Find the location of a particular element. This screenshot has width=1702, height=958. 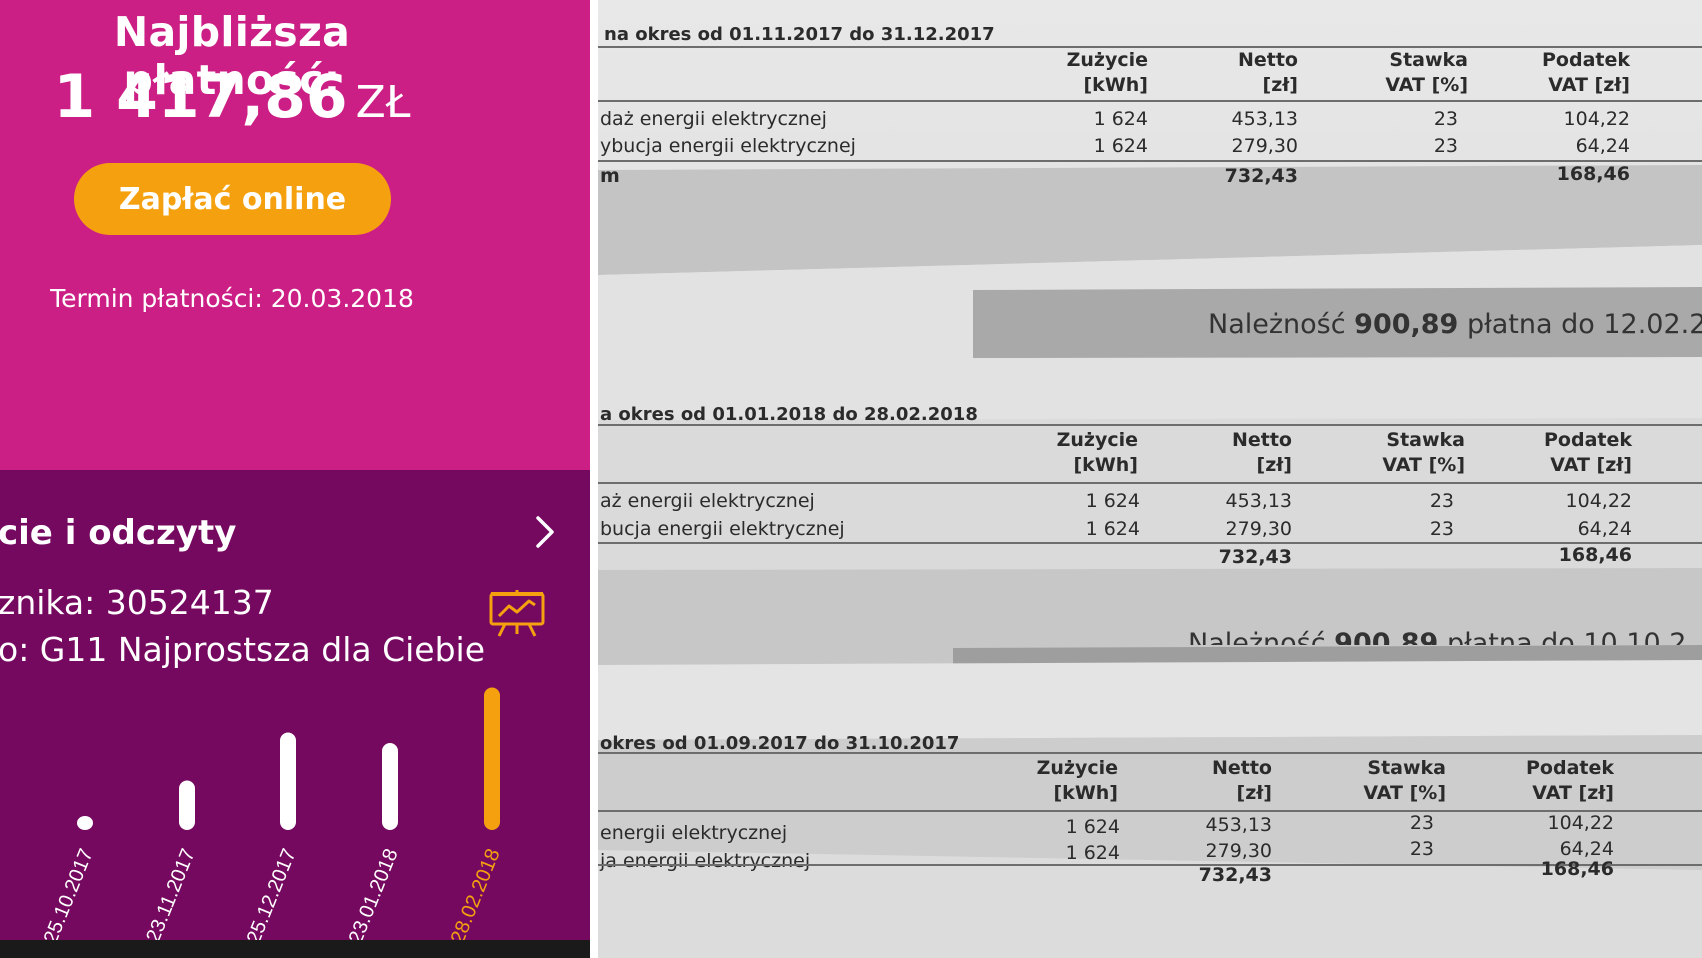

total-net: 732,43 is located at coordinates (1255, 557).